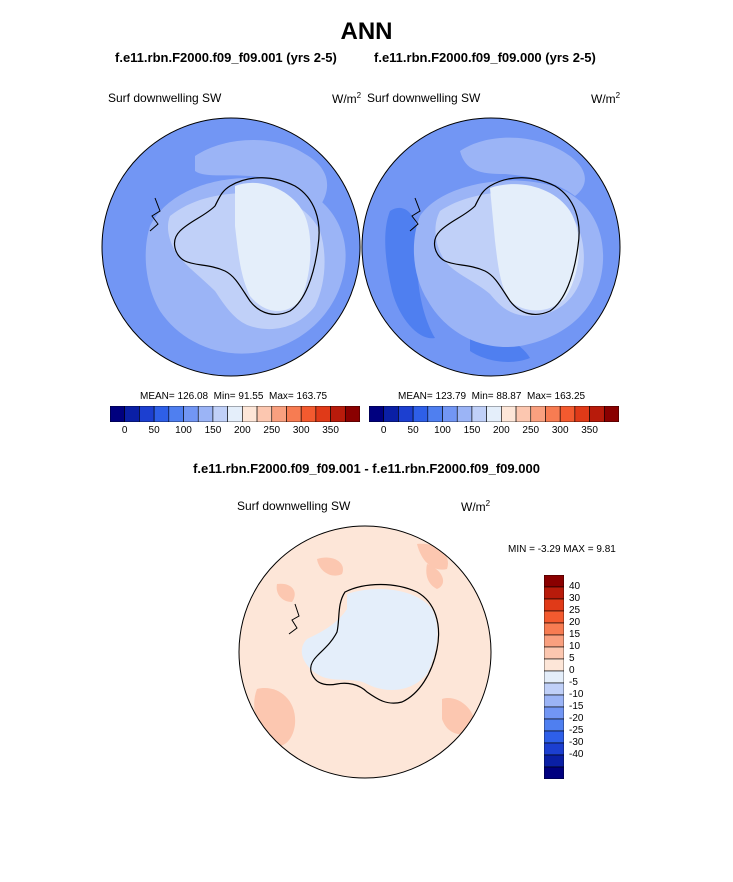 This screenshot has height=882, width=733. I want to click on right-colorbar-tick-label: 50, so click(413, 430).